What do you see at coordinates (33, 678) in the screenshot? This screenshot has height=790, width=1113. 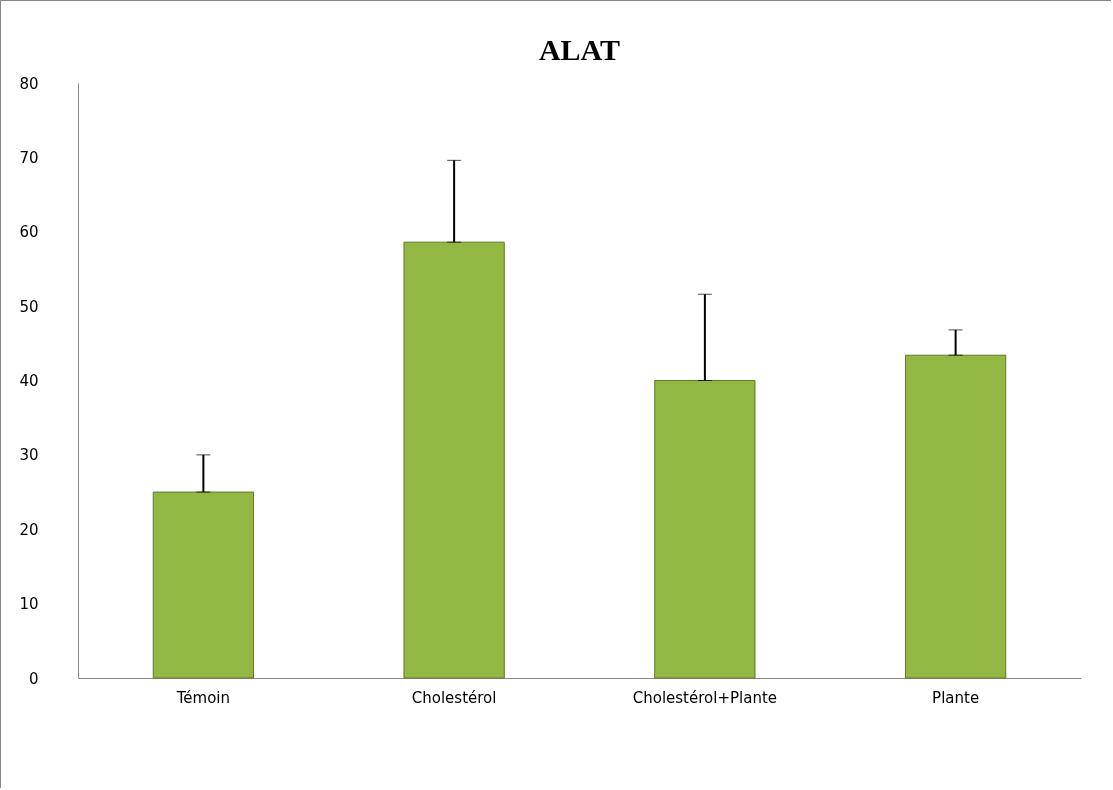 I see `y-tick-label: 0` at bounding box center [33, 678].